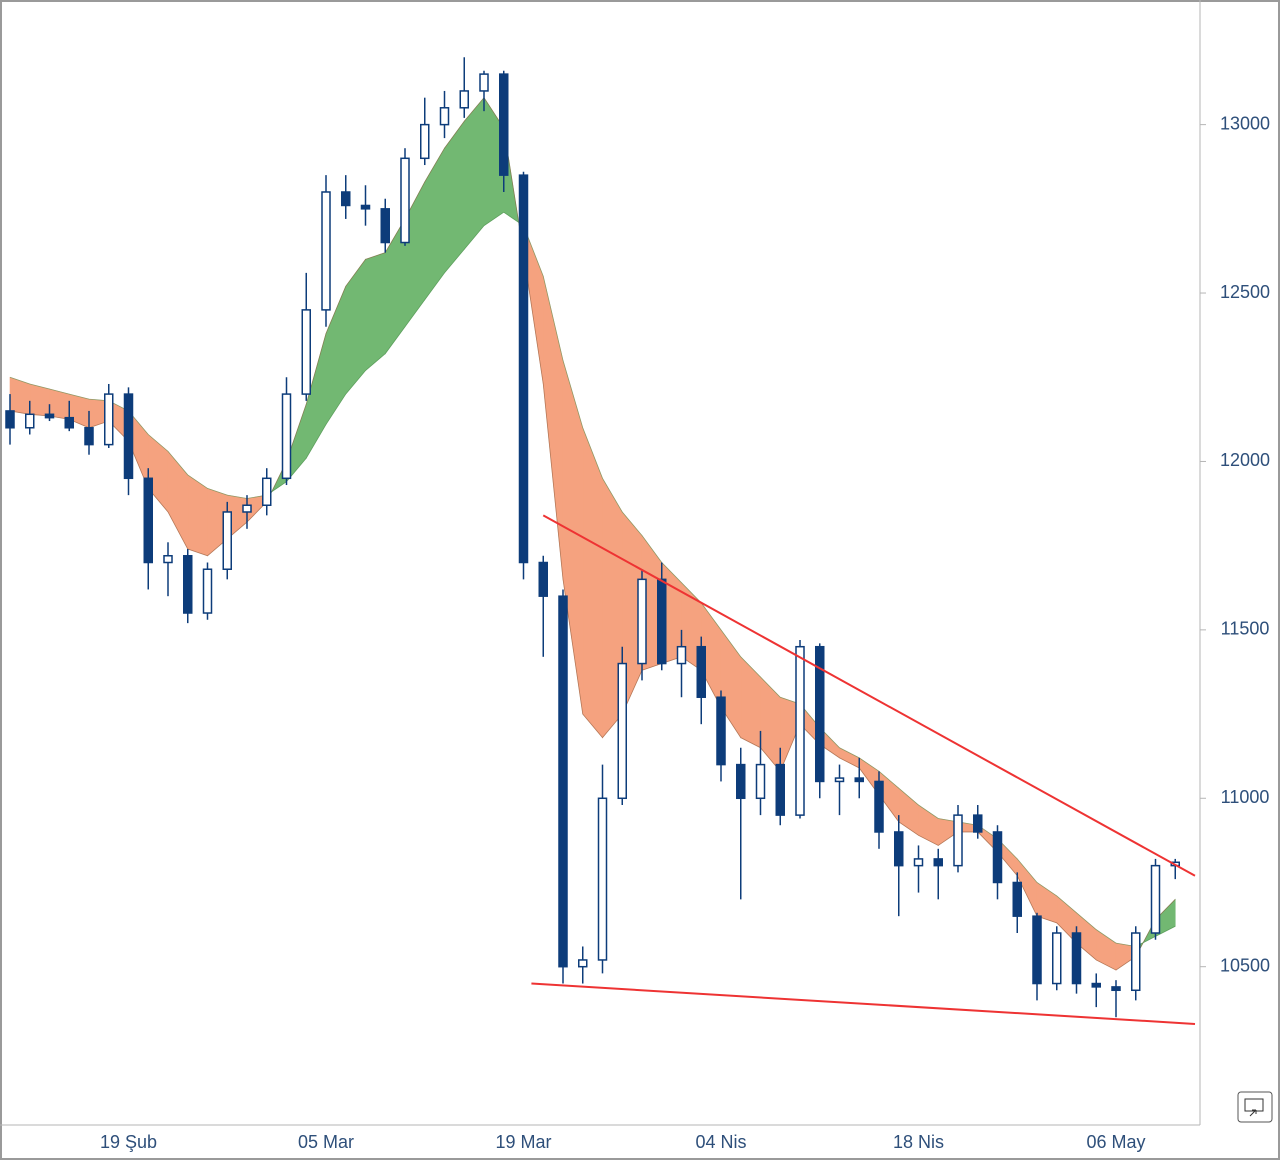 The height and width of the screenshot is (1165, 1280). I want to click on x-tick-label: 19 Mar, so click(523, 1142).